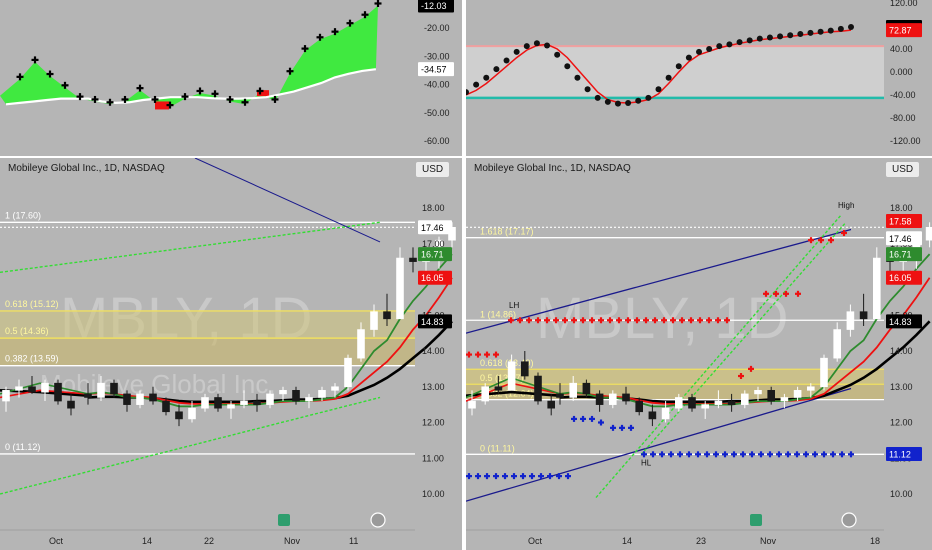 Image resolution: width=932 pixels, height=550 pixels. I want to click on fib-level-label: 1 (17.60), so click(23, 215).